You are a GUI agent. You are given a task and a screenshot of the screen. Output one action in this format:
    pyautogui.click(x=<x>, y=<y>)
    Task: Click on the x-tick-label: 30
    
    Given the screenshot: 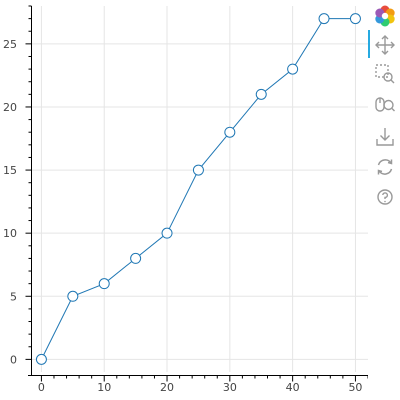 What is the action you would take?
    pyautogui.click(x=230, y=387)
    